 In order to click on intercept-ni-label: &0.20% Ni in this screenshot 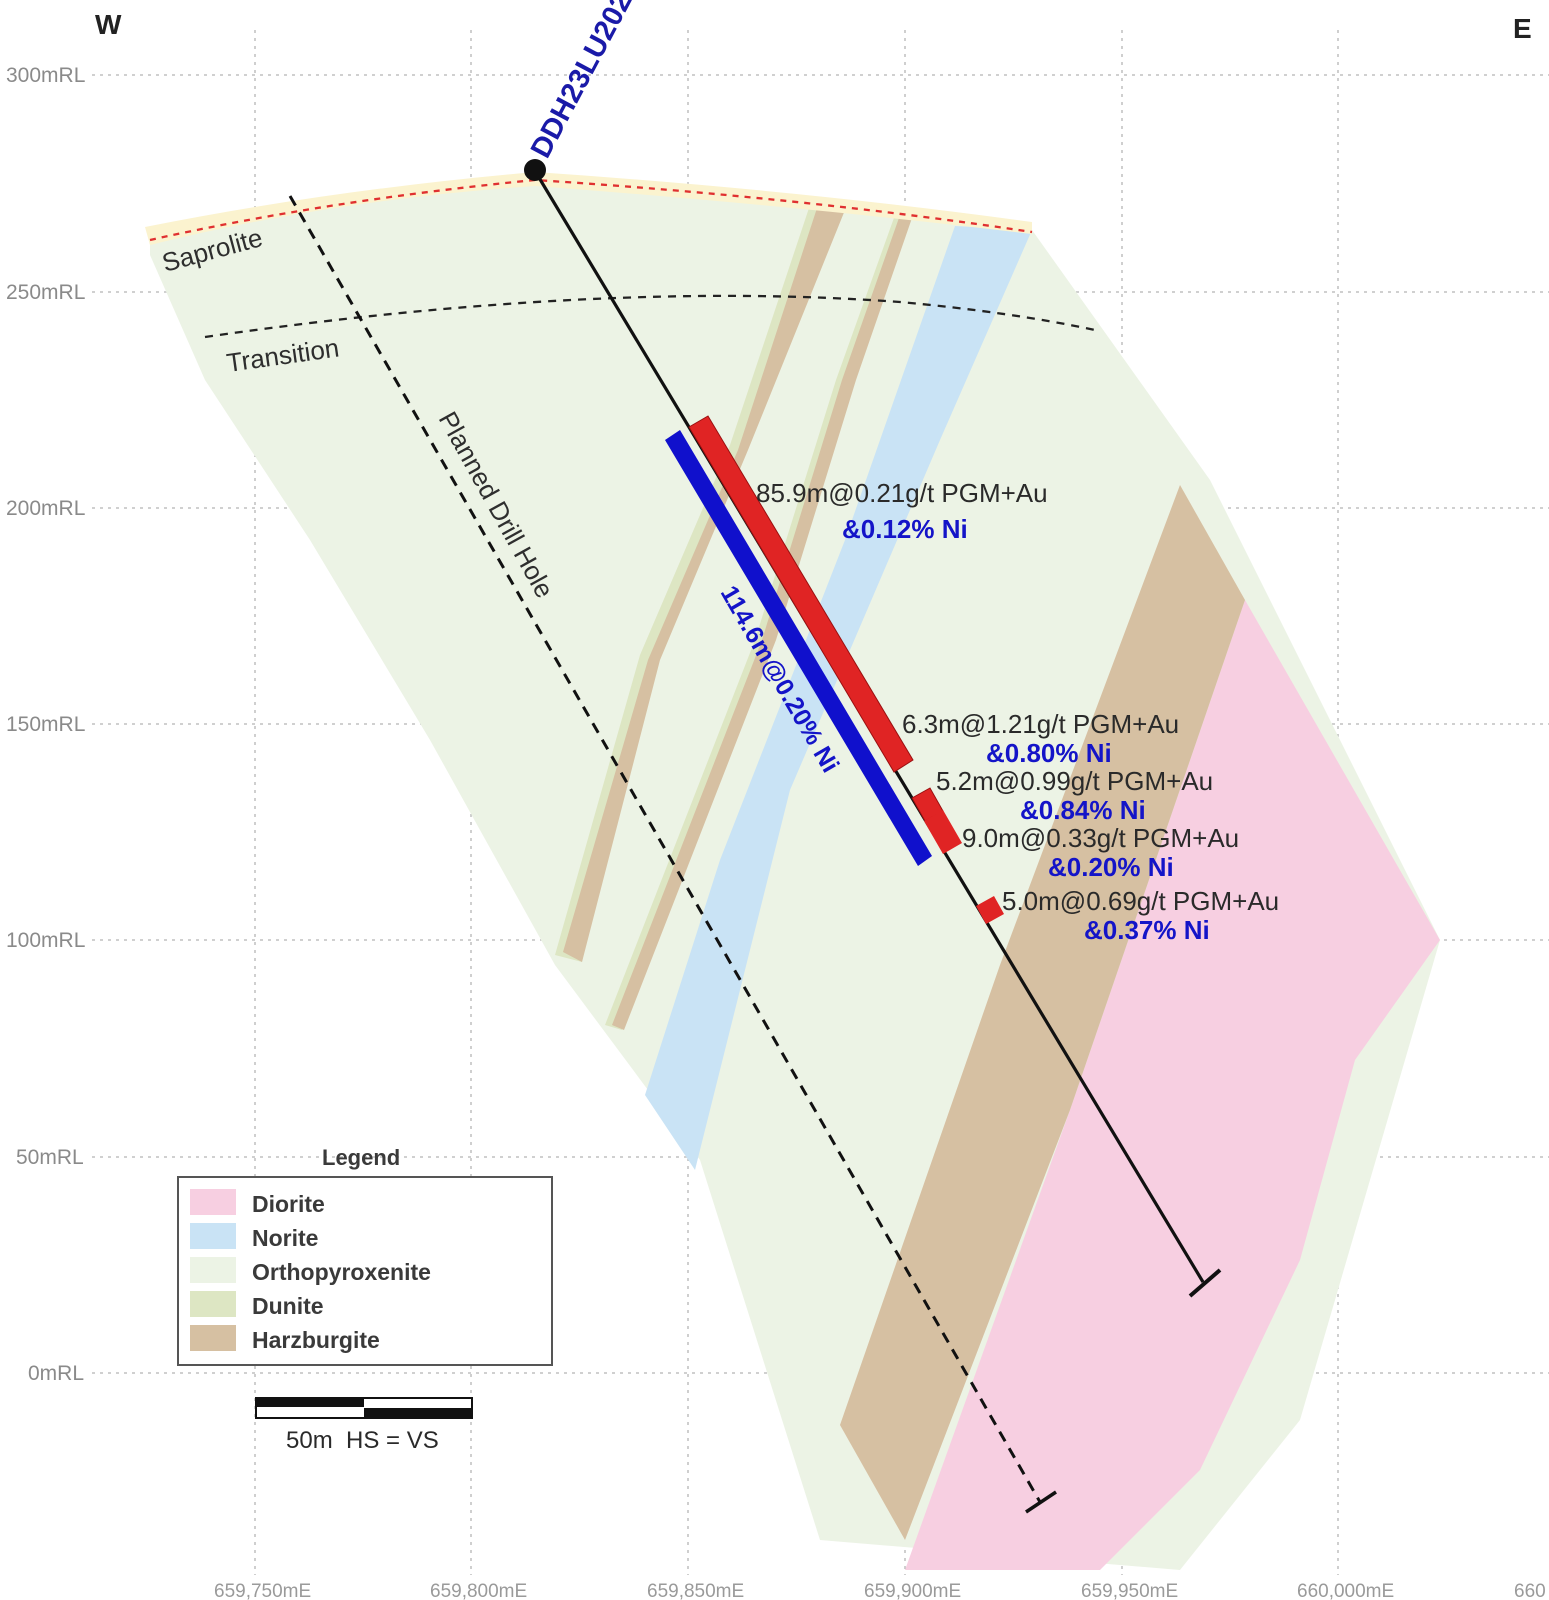, I will do `click(1111, 867)`.